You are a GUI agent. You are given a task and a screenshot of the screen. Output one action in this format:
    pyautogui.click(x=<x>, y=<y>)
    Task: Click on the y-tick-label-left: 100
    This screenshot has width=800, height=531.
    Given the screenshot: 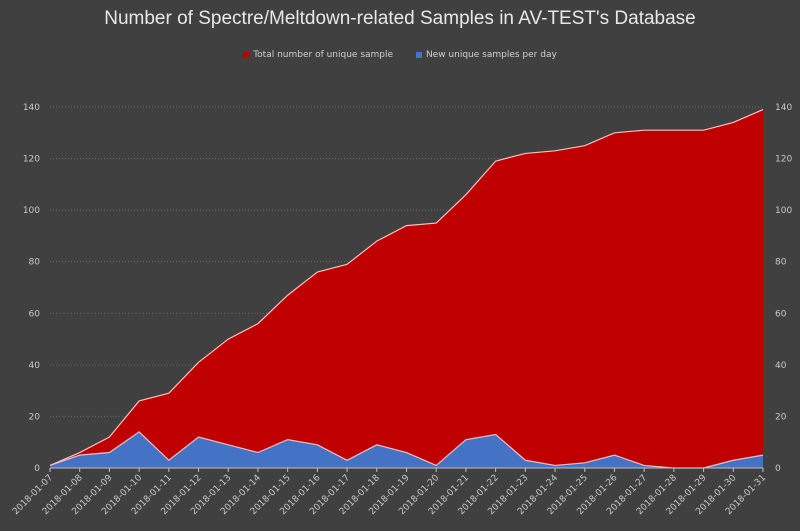 What is the action you would take?
    pyautogui.click(x=31, y=211)
    